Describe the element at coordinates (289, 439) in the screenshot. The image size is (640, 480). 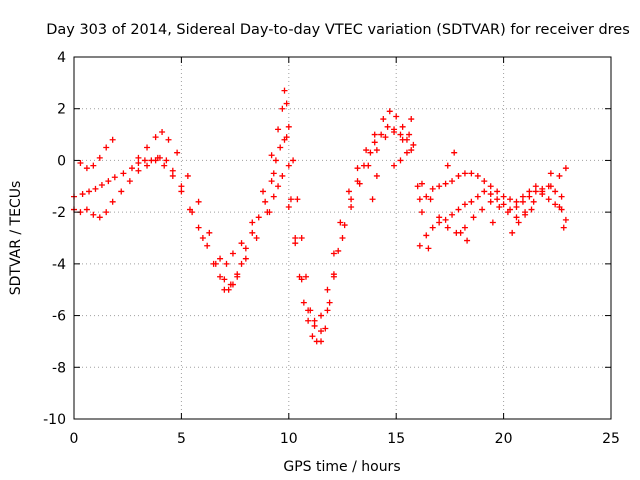
I see `x-tick-label: 10` at that location.